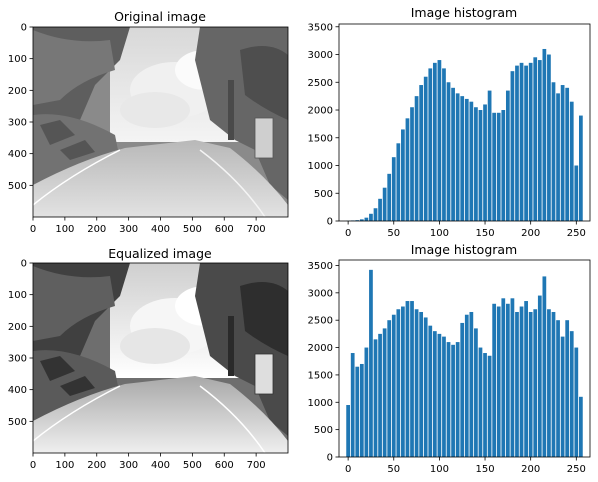 Image resolution: width=598 pixels, height=482 pixels. Describe the element at coordinates (17, 154) in the screenshot. I see `y-tick-label: 400` at that location.